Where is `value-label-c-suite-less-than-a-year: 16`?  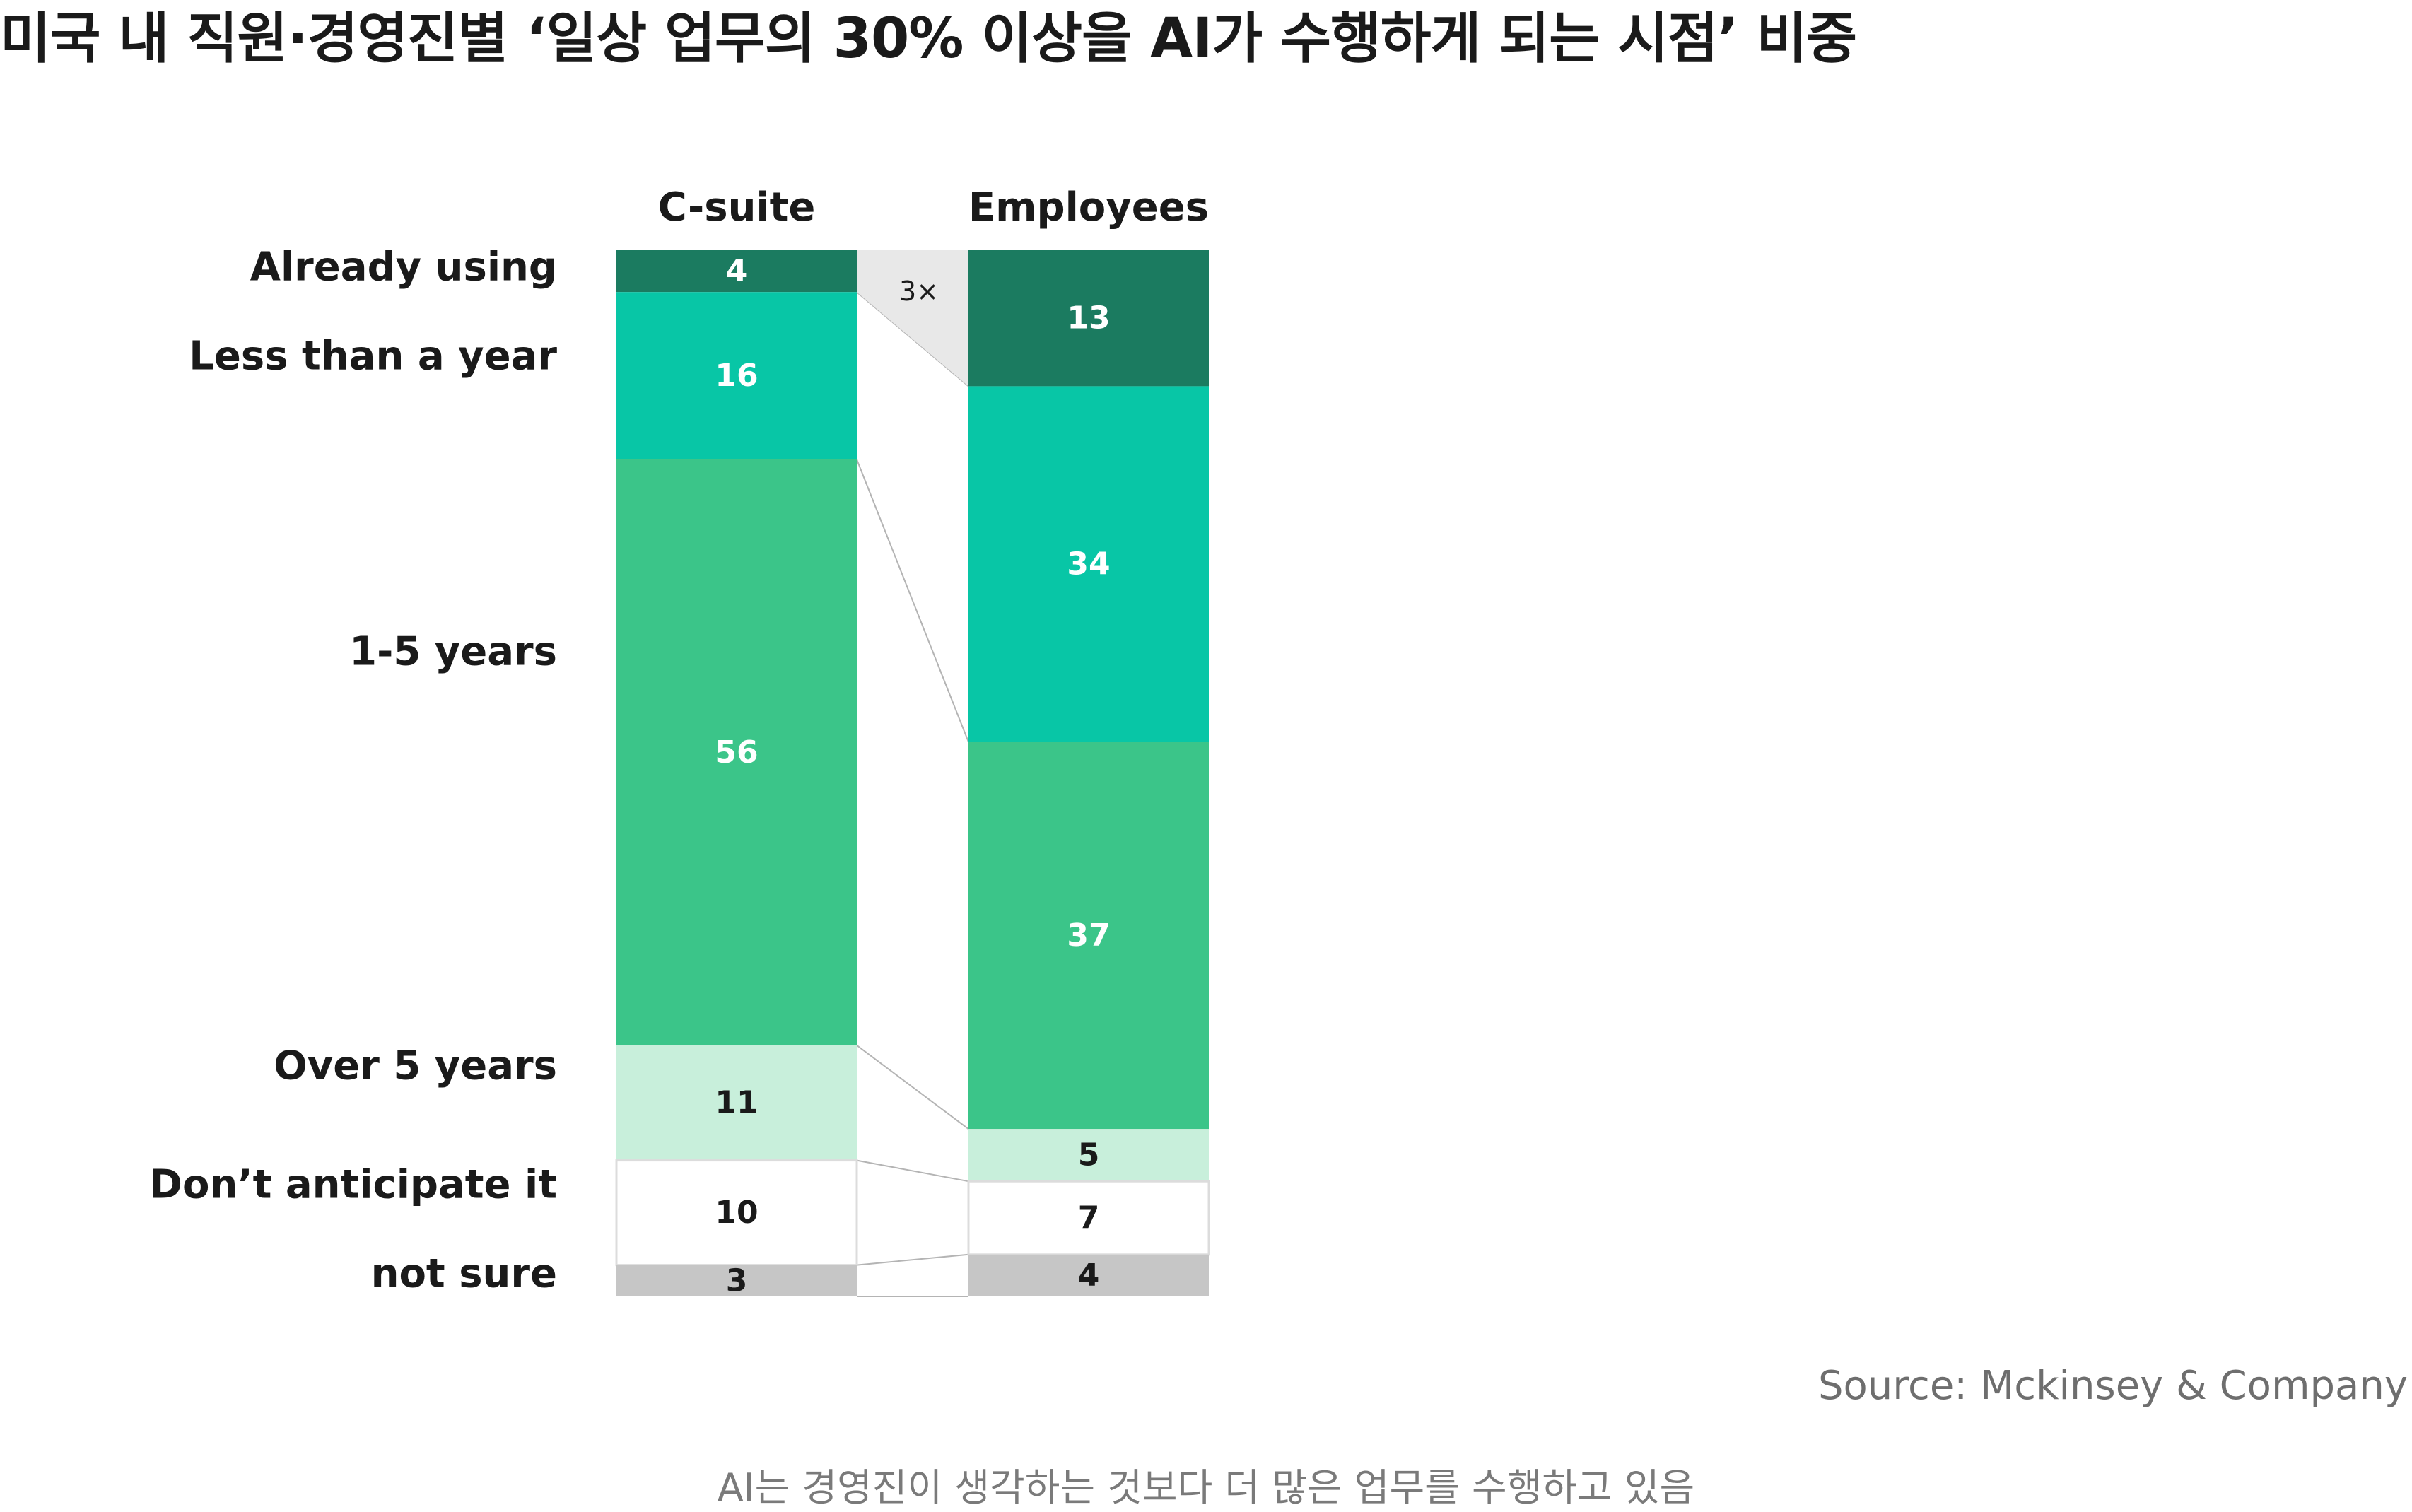
value-label-c-suite-less-than-a-year: 16 is located at coordinates (736, 376).